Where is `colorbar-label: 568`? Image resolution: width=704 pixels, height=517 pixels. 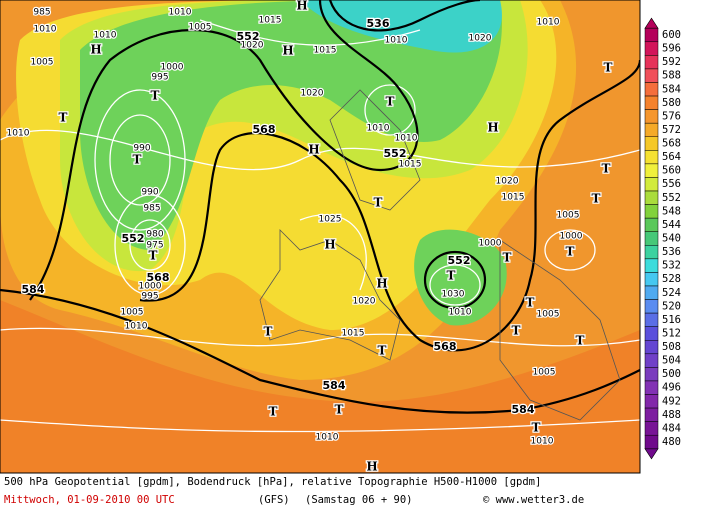
colorbar-label: 568 is located at coordinates (671, 144).